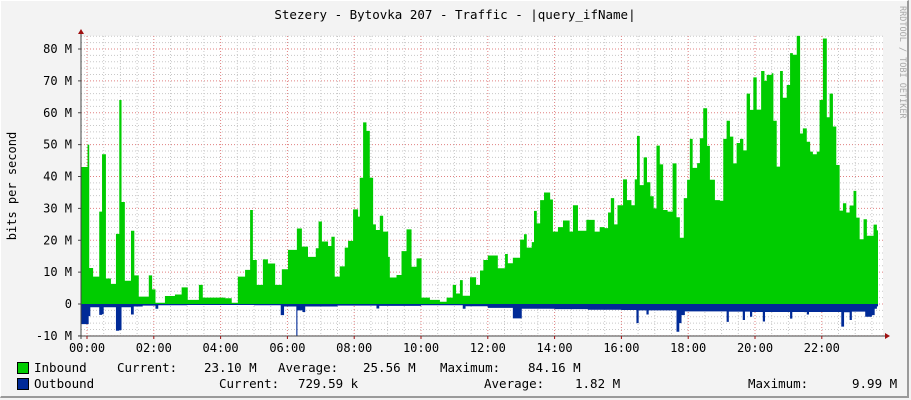 The width and height of the screenshot is (911, 400). I want to click on inbound-maximum-label: Maximum:, so click(470, 367).